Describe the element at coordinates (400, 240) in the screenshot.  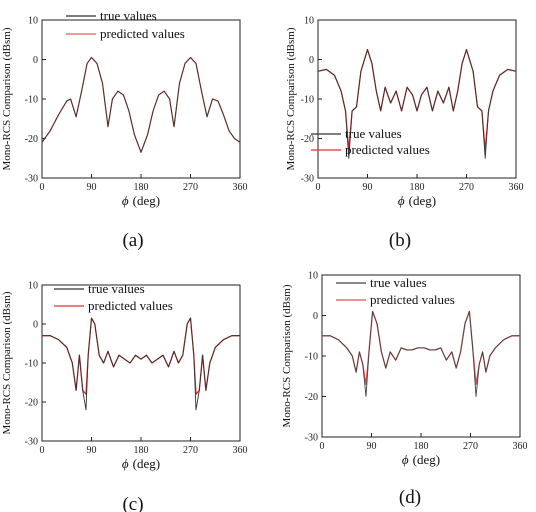
I see `subfigure-caption: (b)` at that location.